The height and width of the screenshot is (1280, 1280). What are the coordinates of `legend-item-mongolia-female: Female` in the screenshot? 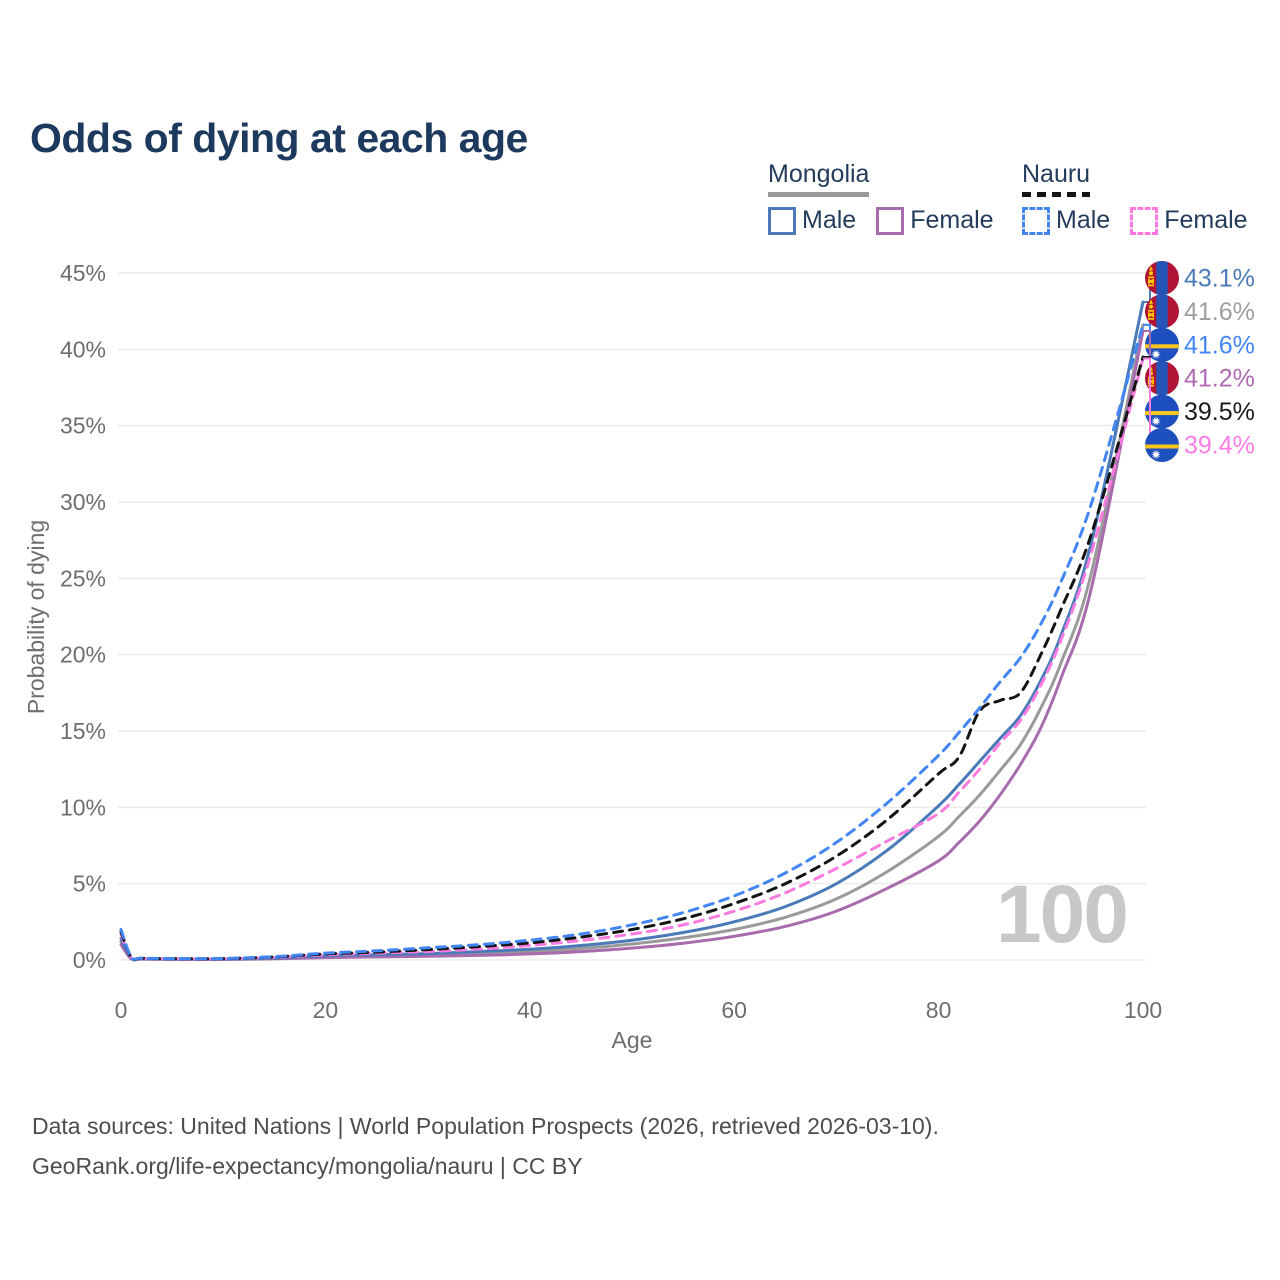 It's located at (935, 220).